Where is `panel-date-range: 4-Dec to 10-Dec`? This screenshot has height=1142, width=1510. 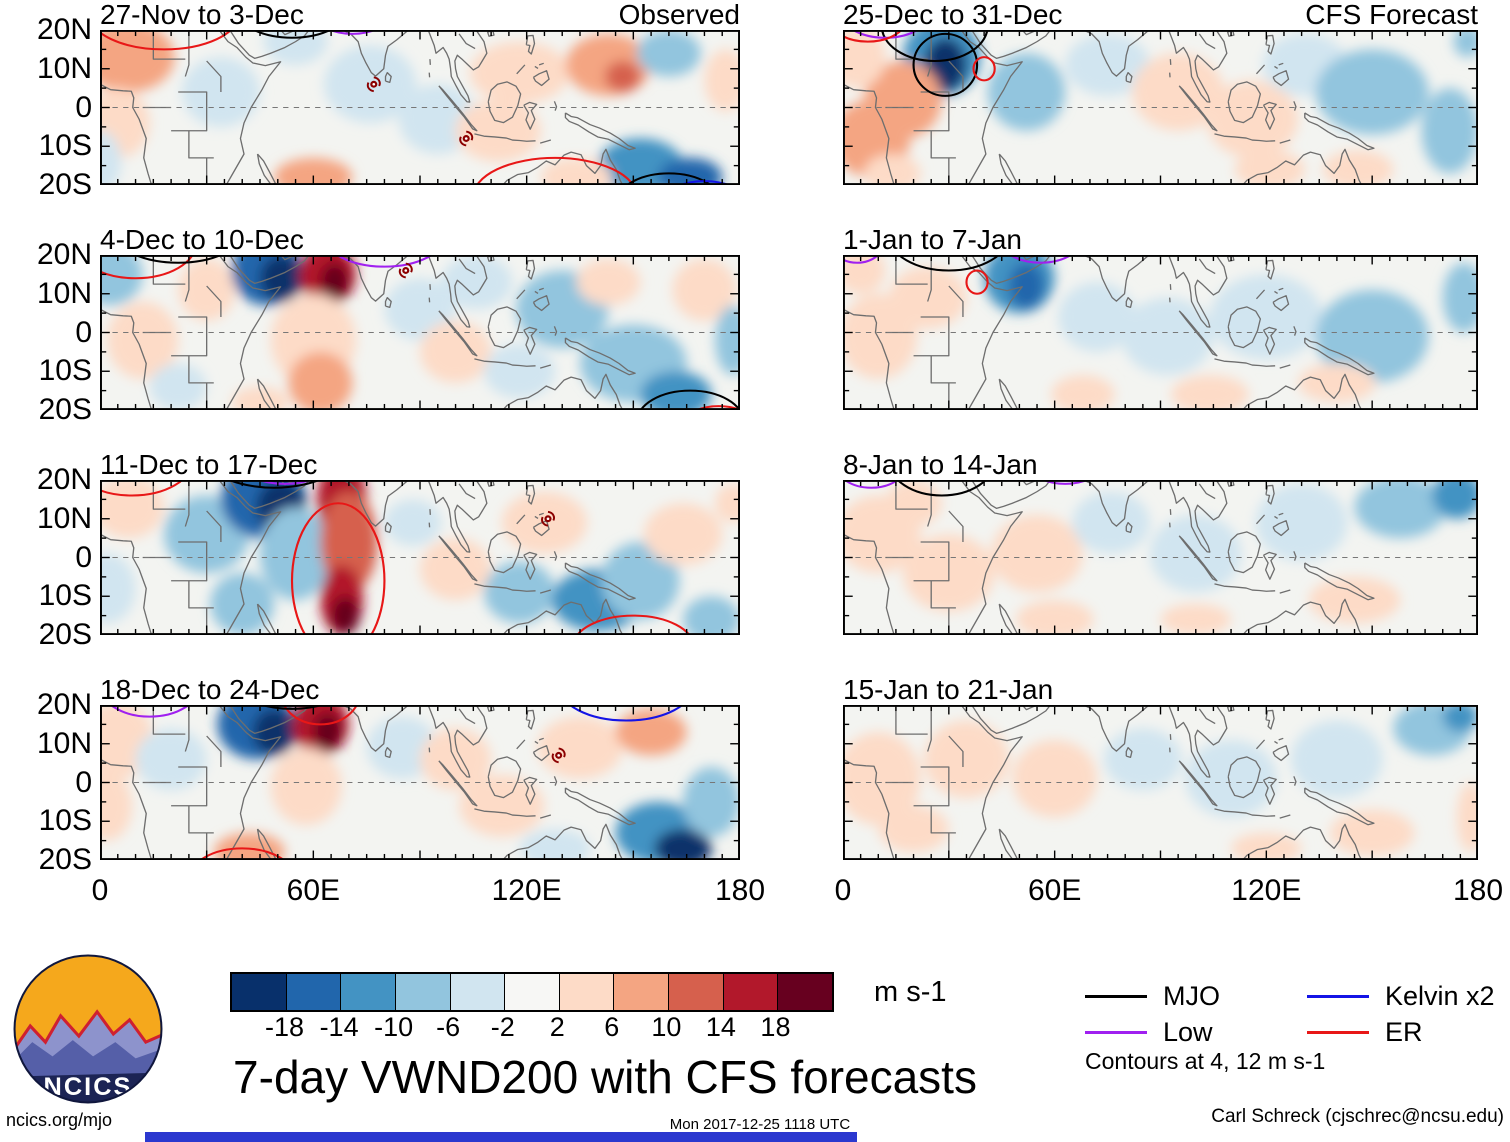 panel-date-range: 4-Dec to 10-Dec is located at coordinates (202, 239).